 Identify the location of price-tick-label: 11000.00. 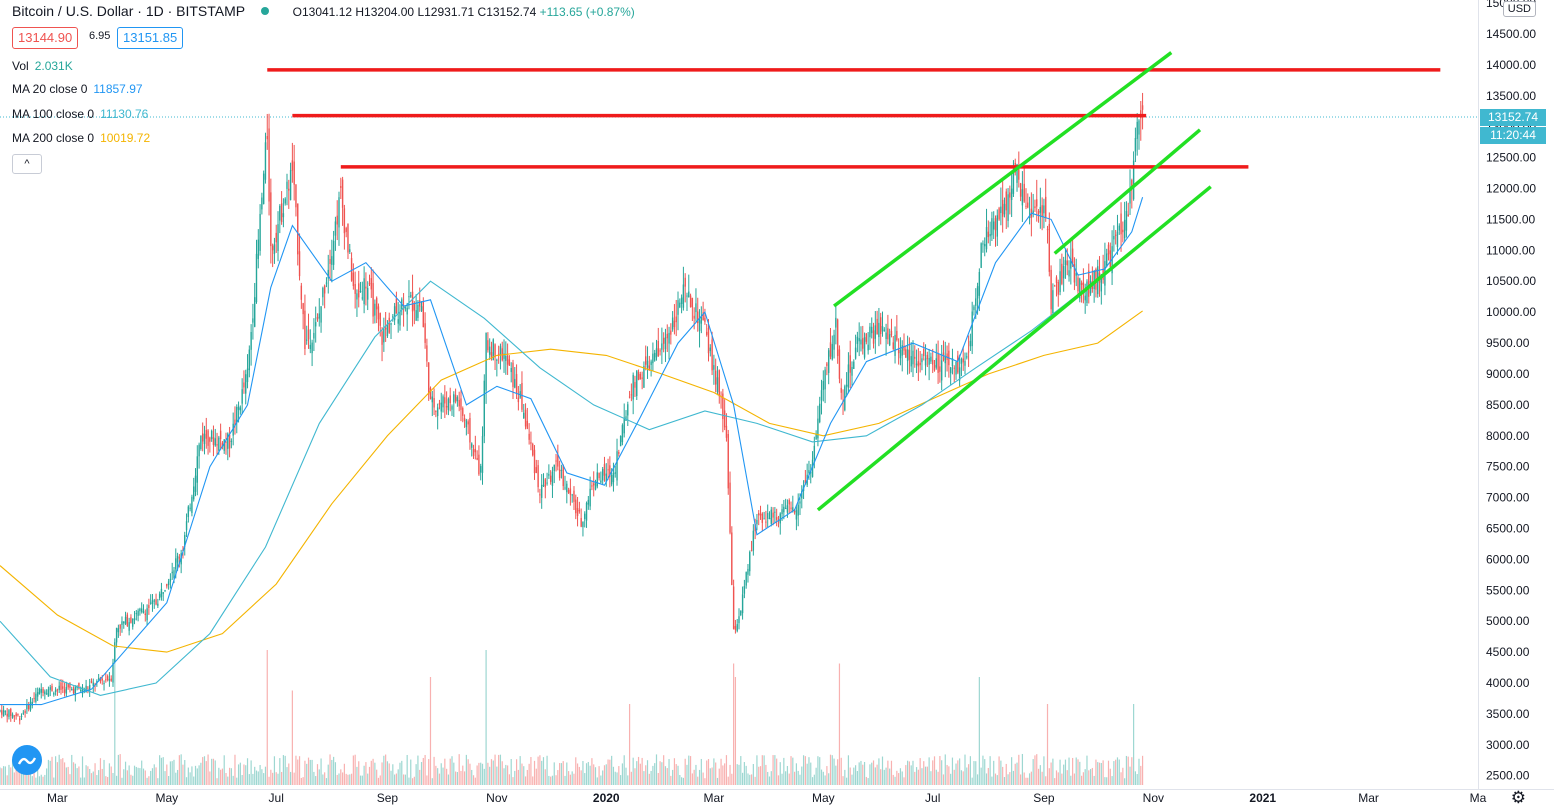
(1510, 250).